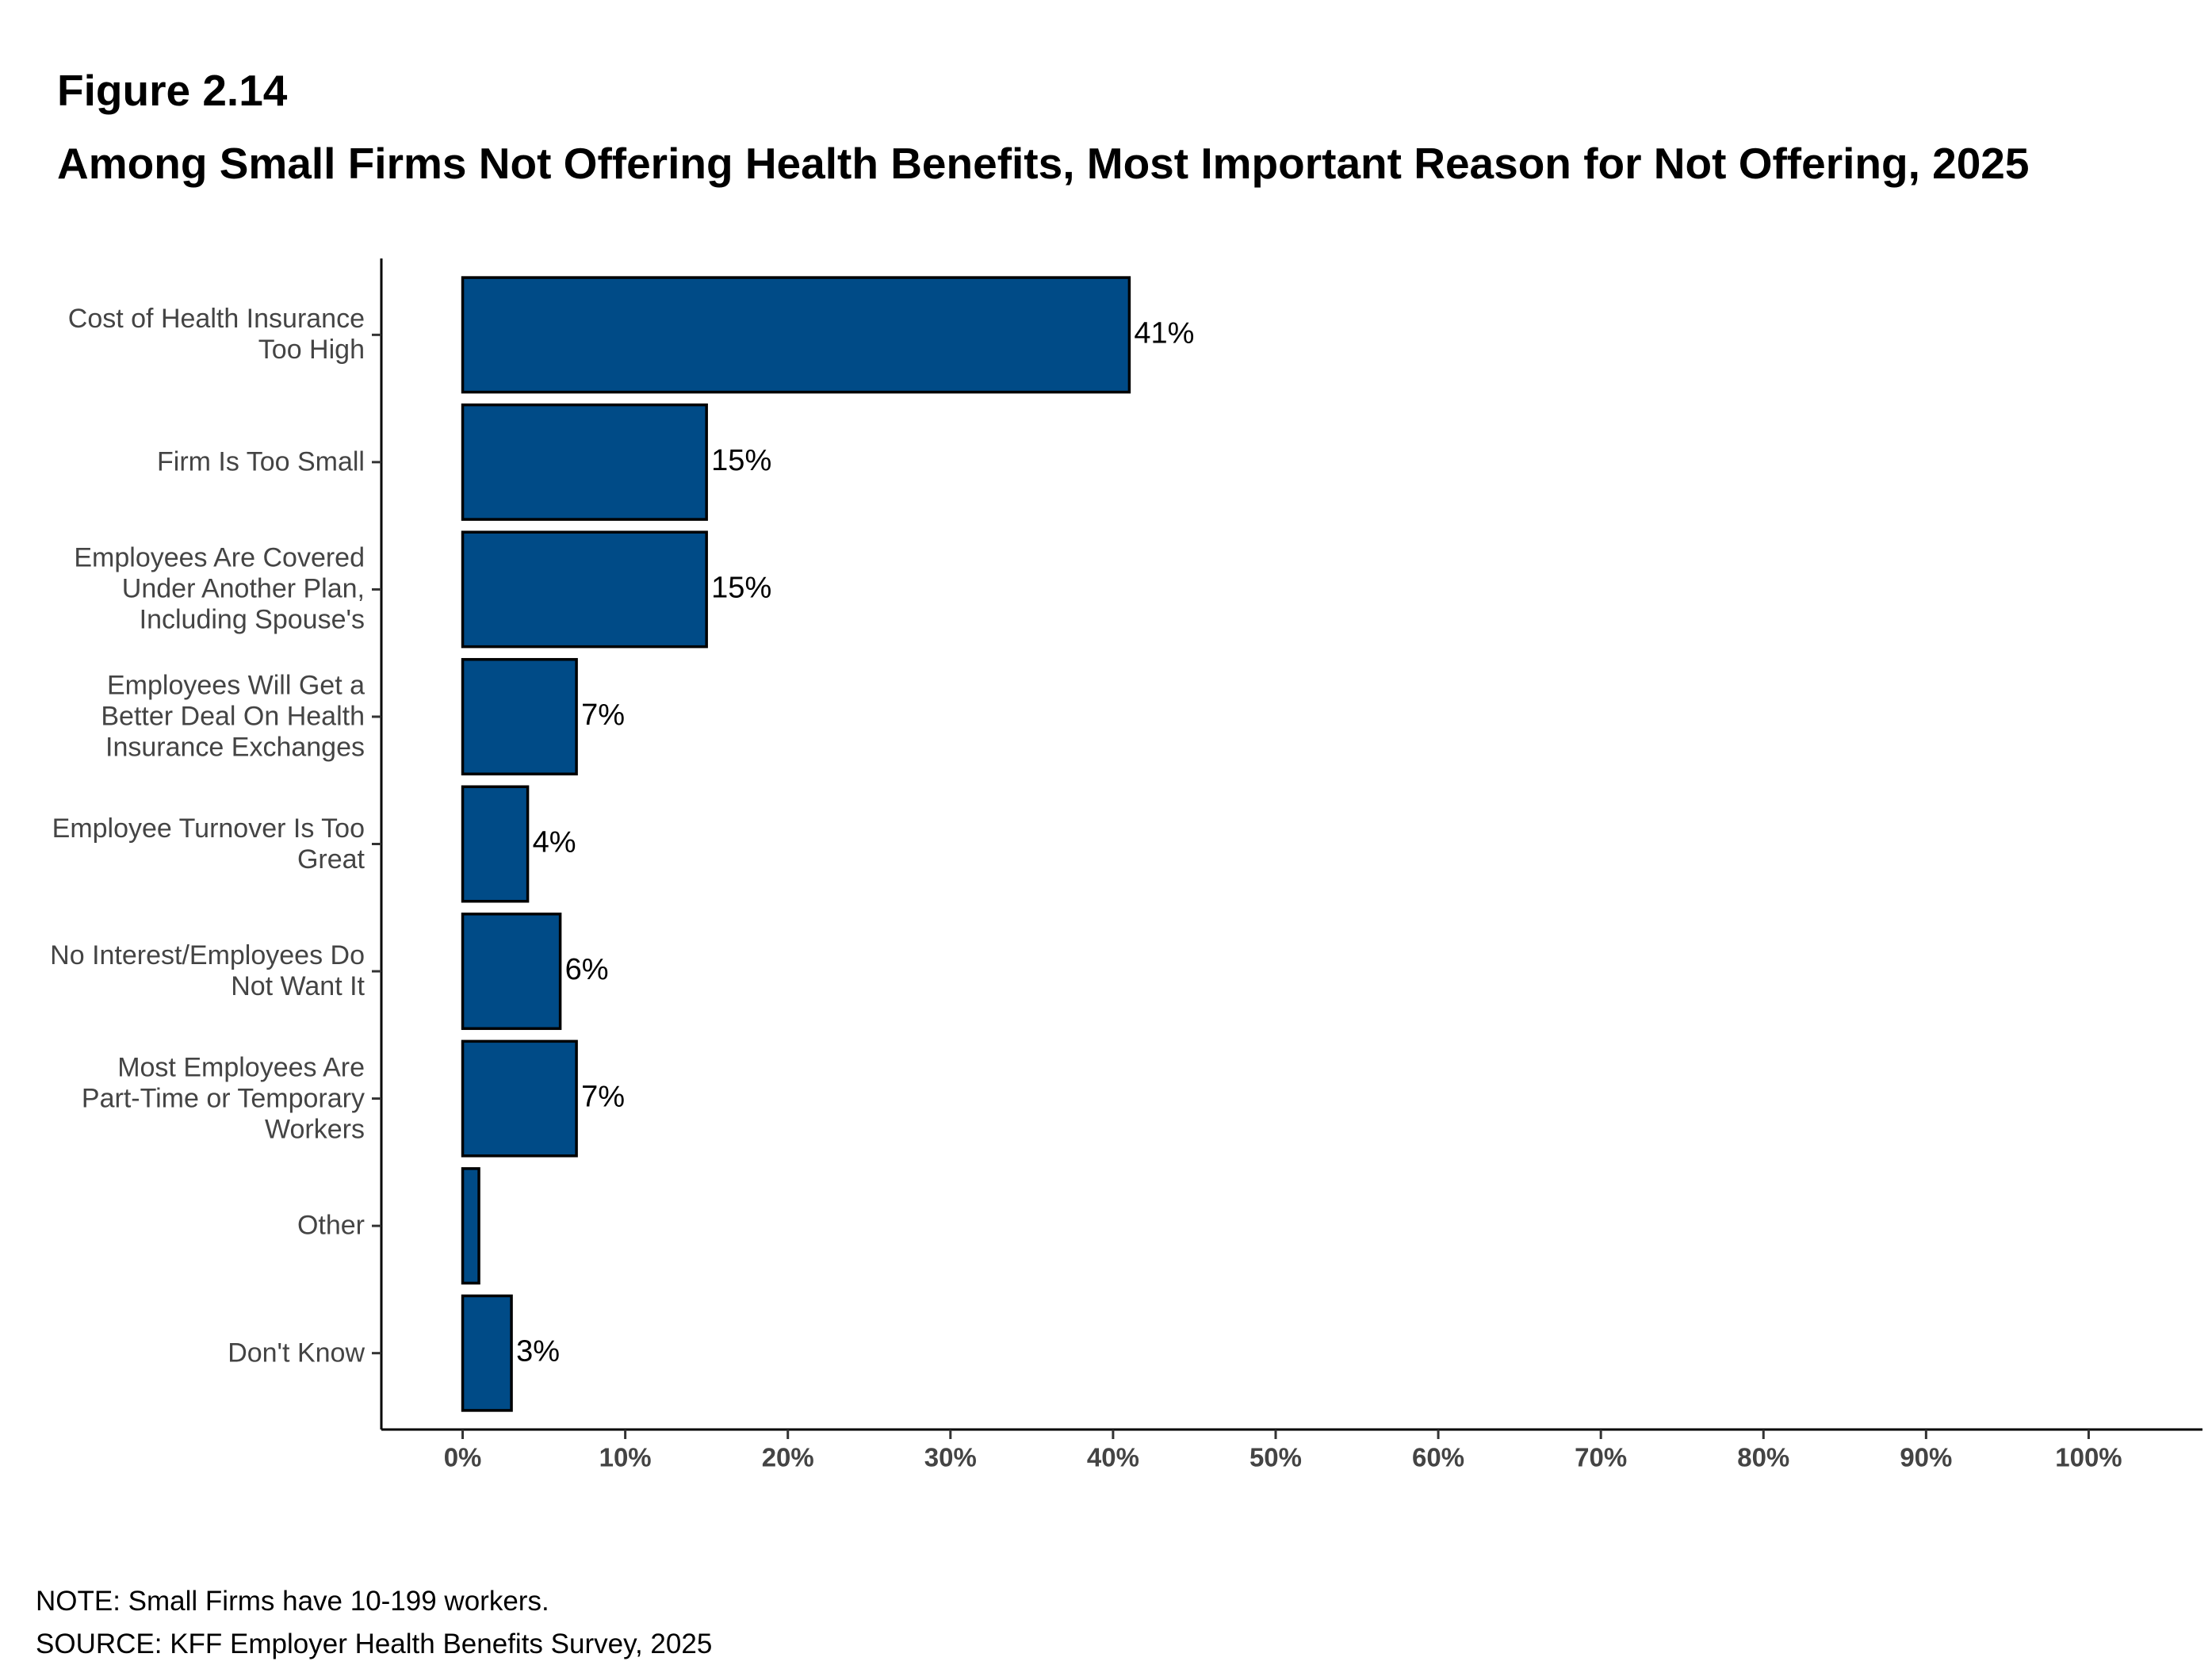 This screenshot has width=2212, height=1665. What do you see at coordinates (788, 1457) in the screenshot?
I see `x-tick-label: 20%` at bounding box center [788, 1457].